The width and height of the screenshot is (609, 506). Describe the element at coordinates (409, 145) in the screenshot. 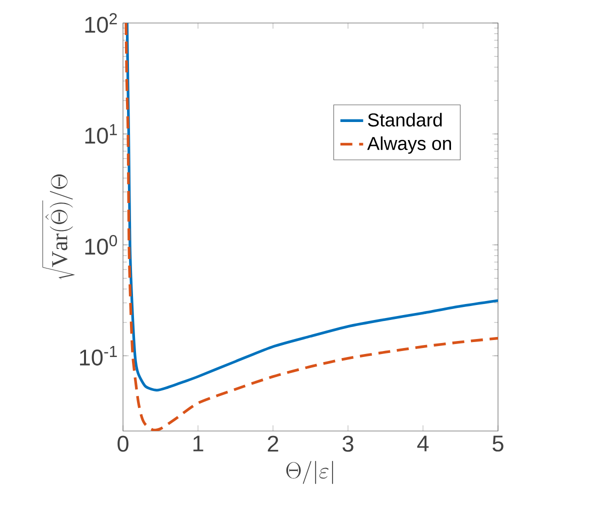

I see `legend-label: Always on` at that location.